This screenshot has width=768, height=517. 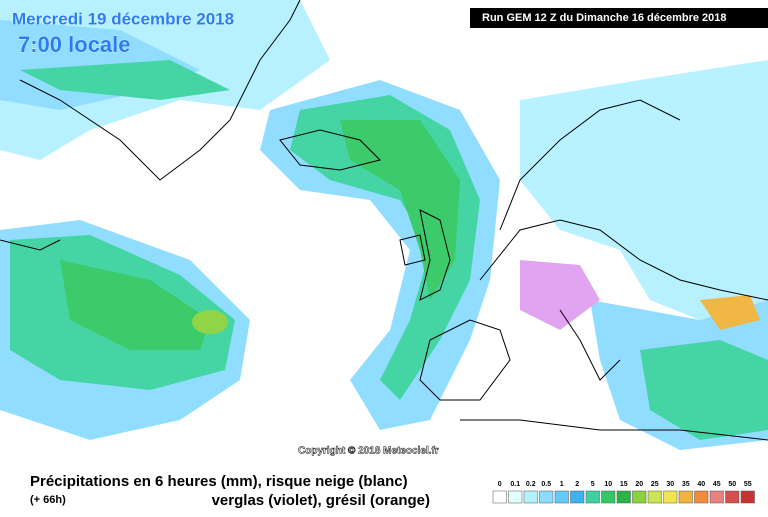 I want to click on lead-time: (+ 66h), so click(x=48, y=500).